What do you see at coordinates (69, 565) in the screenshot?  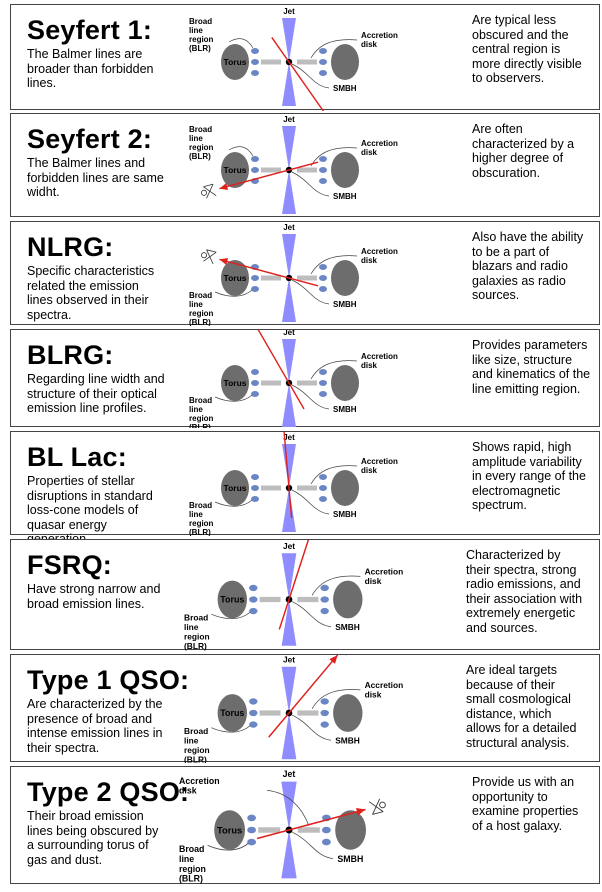 I see `agn-type-title: FSRQ:` at bounding box center [69, 565].